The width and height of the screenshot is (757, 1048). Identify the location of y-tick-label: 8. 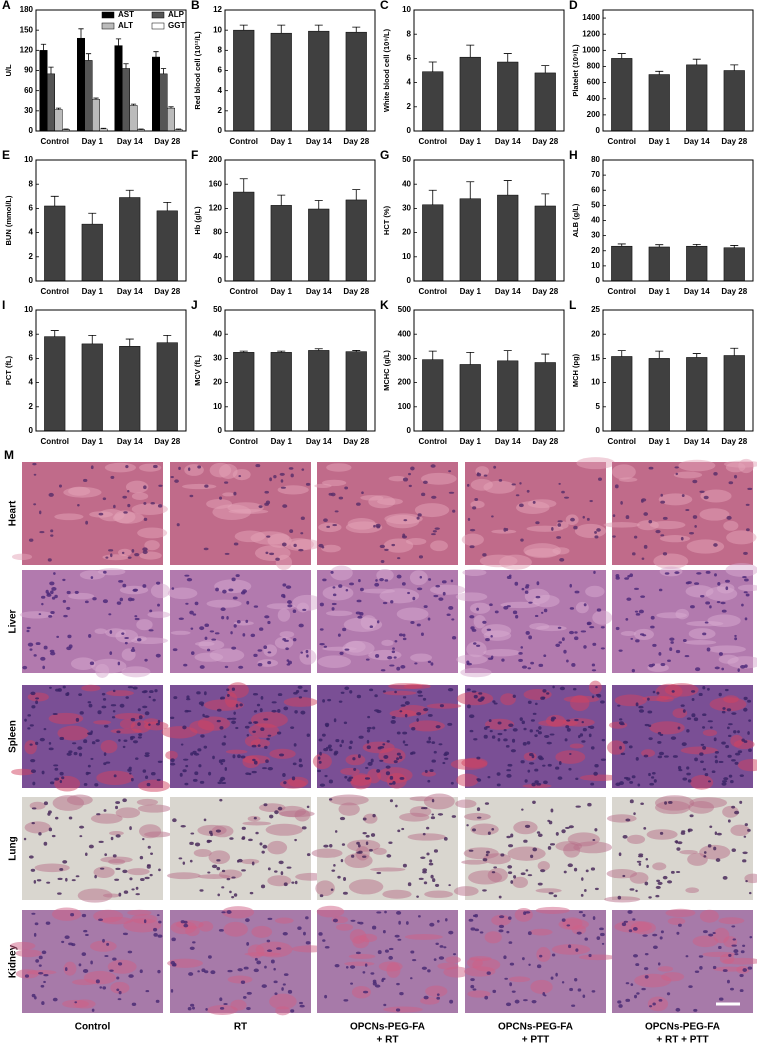
(409, 33).